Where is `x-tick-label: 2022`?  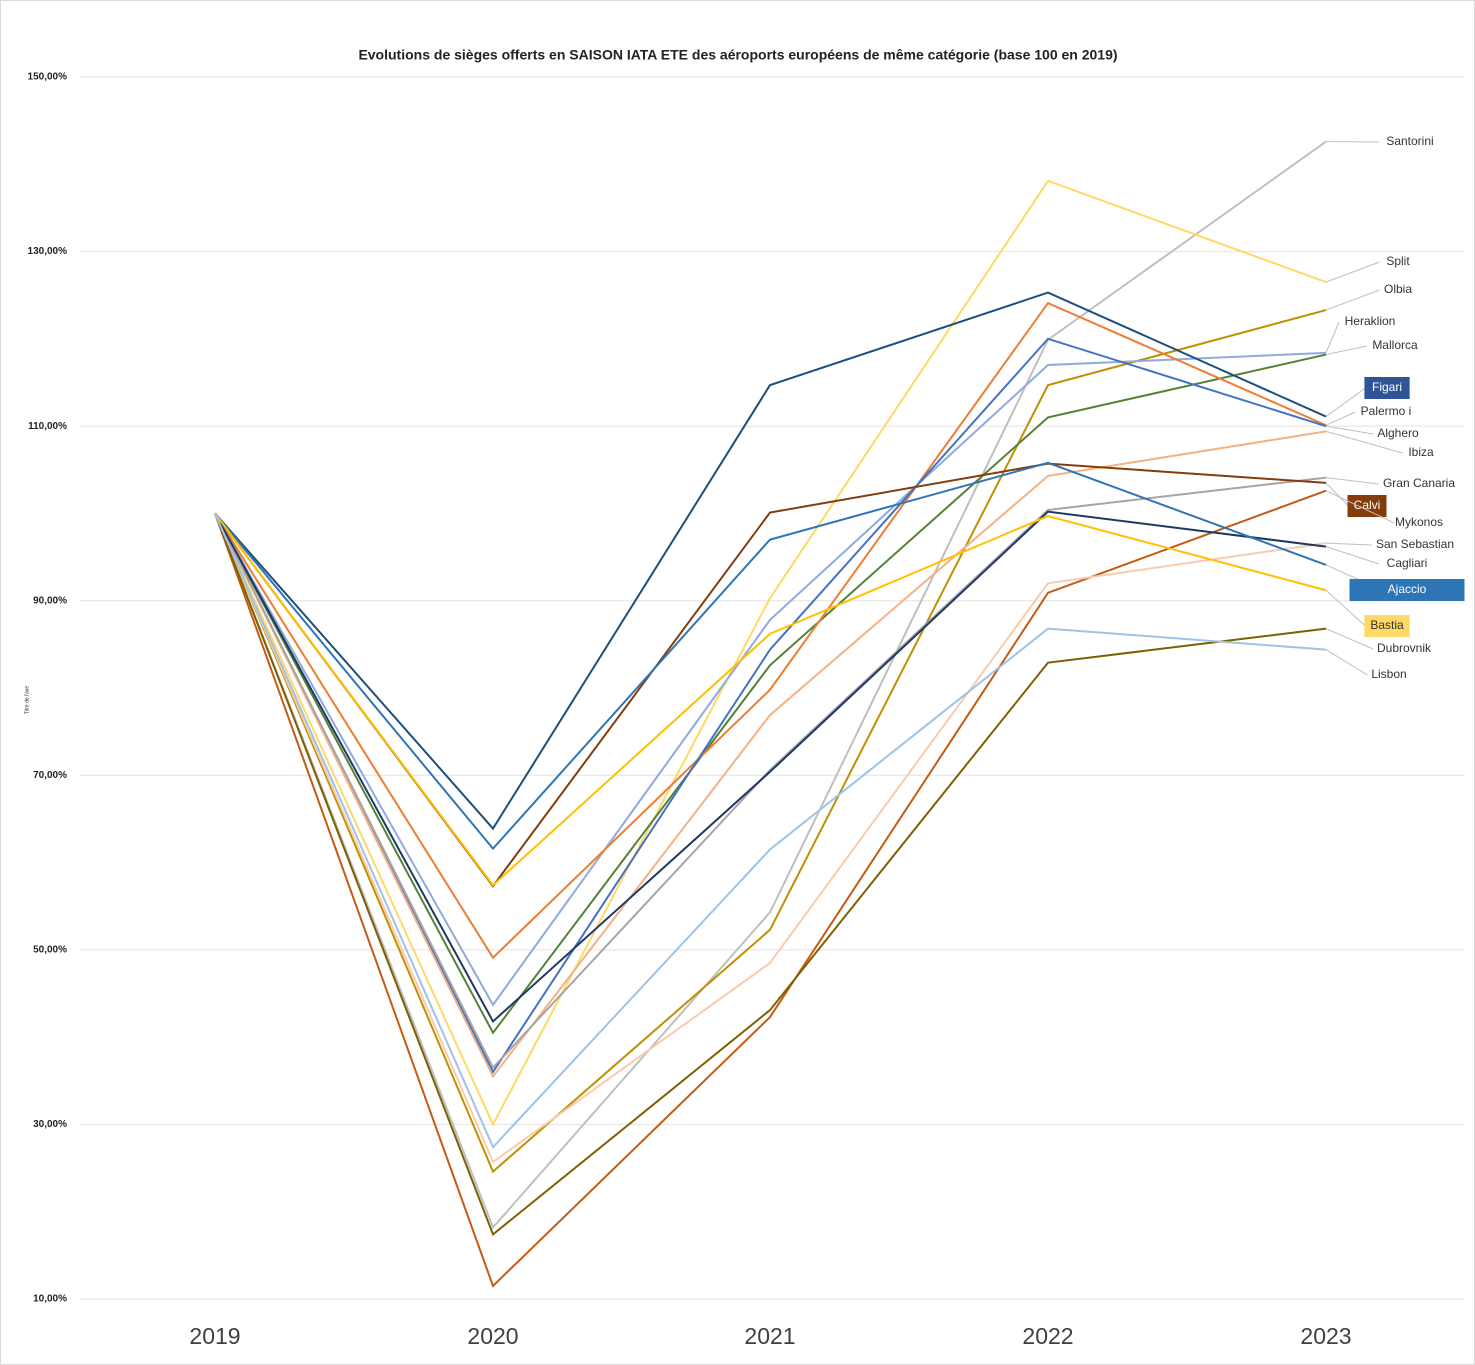 x-tick-label: 2022 is located at coordinates (1047, 1336).